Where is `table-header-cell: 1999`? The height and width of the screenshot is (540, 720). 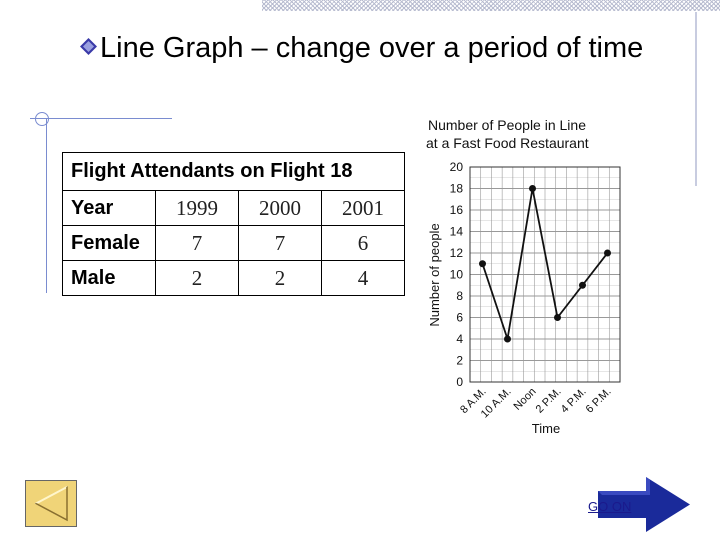
table-header-cell: 1999 is located at coordinates (197, 208).